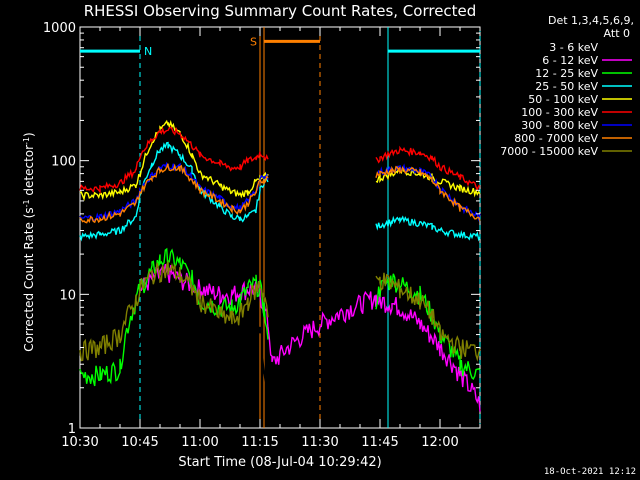  Describe the element at coordinates (59, 28) in the screenshot. I see `y-tick-label: 1000` at that location.